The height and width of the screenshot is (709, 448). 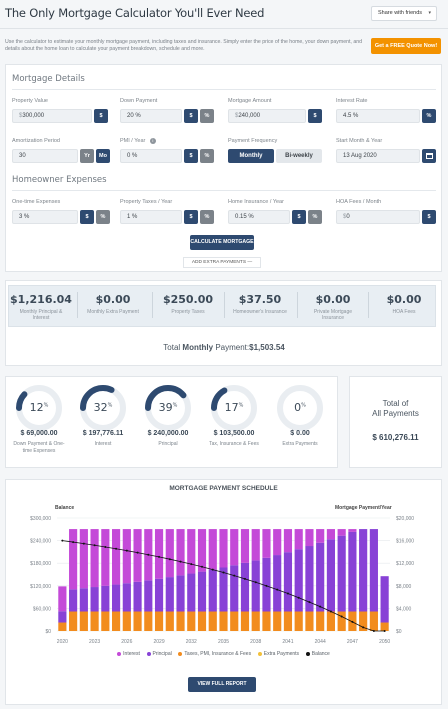 I want to click on legend-taxes: Taxes, PMI, Insurance & Fees, so click(x=214, y=654).